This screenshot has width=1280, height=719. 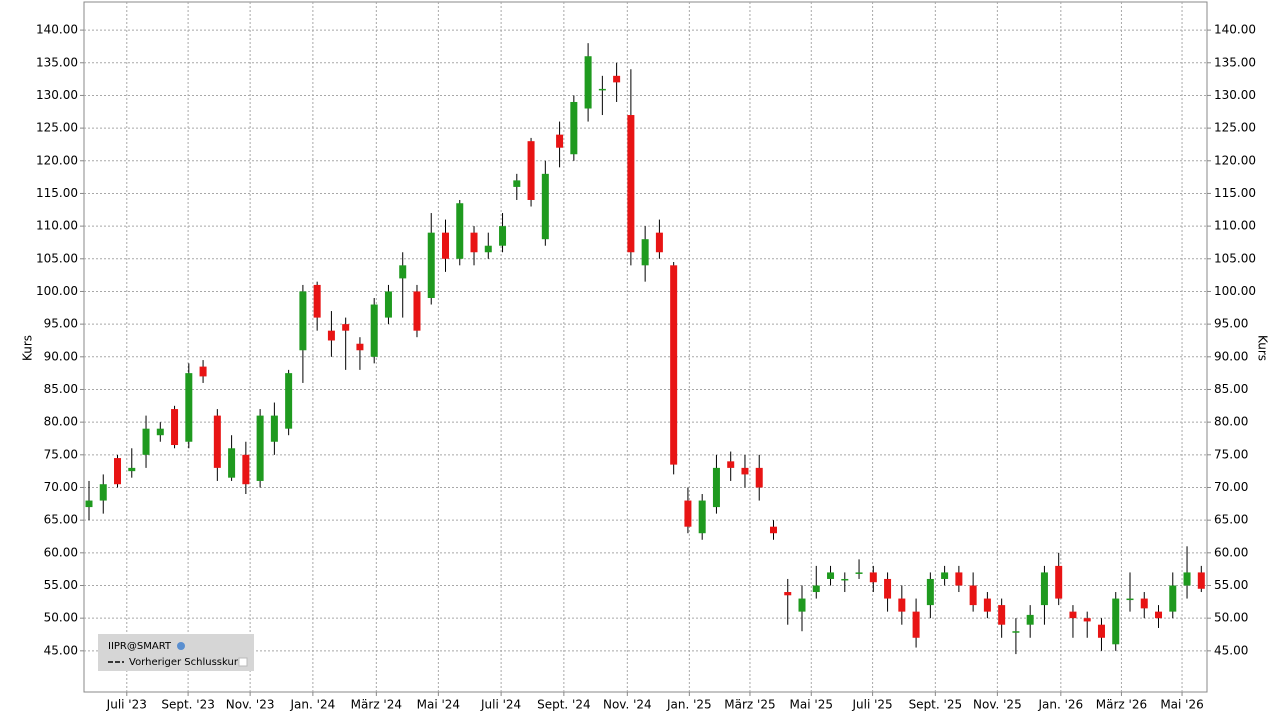 What do you see at coordinates (181, 646) in the screenshot?
I see `legend-icon` at bounding box center [181, 646].